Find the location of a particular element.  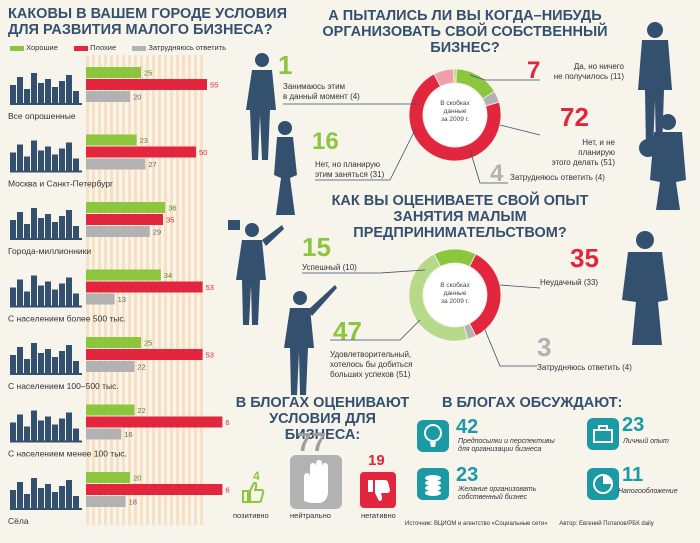

q2-center-line2: данные is located at coordinates (455, 293).